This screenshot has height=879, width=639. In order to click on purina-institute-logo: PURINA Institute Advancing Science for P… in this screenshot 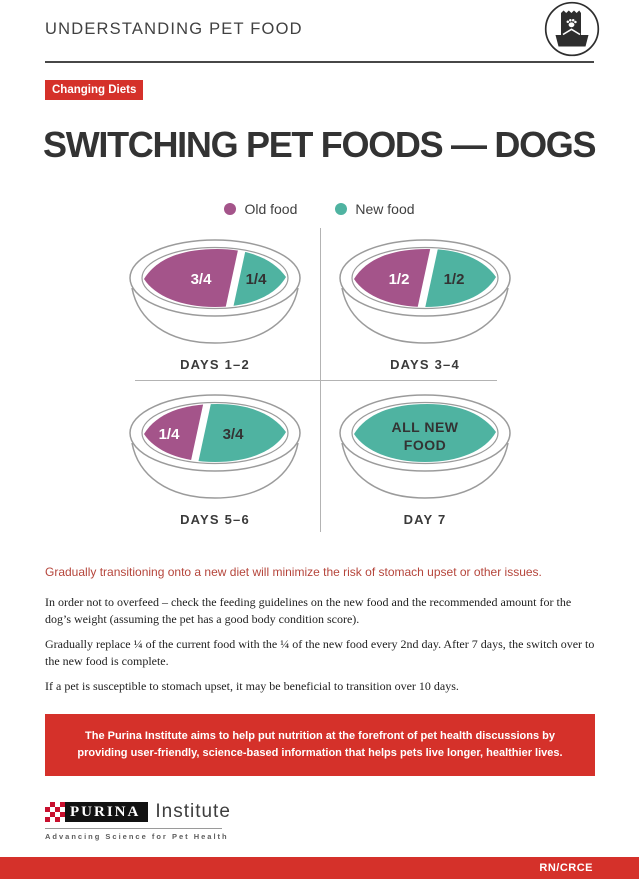, I will do `click(138, 821)`.